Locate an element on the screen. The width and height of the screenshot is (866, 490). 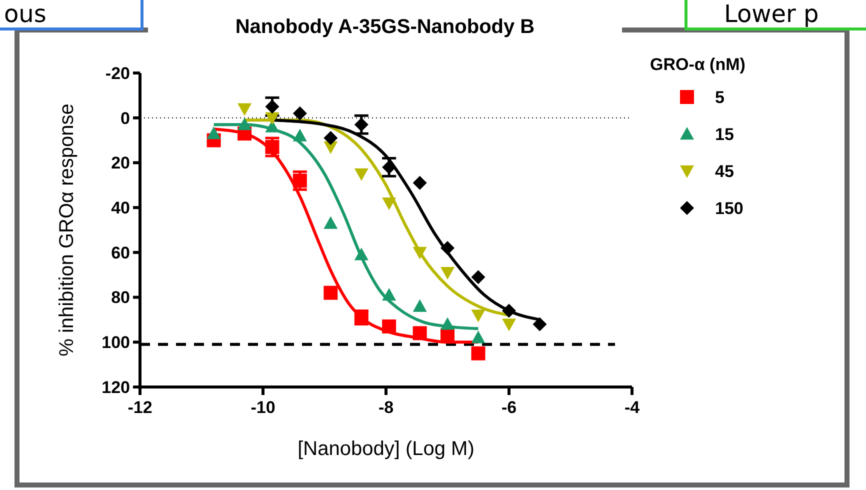
legend-title: GRO-α (nM) is located at coordinates (698, 64).